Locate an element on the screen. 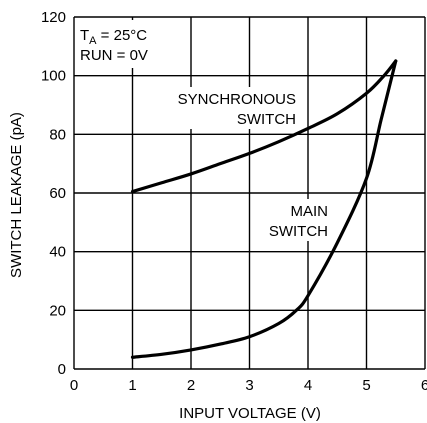  temperature-subscript: A is located at coordinates (93, 41).